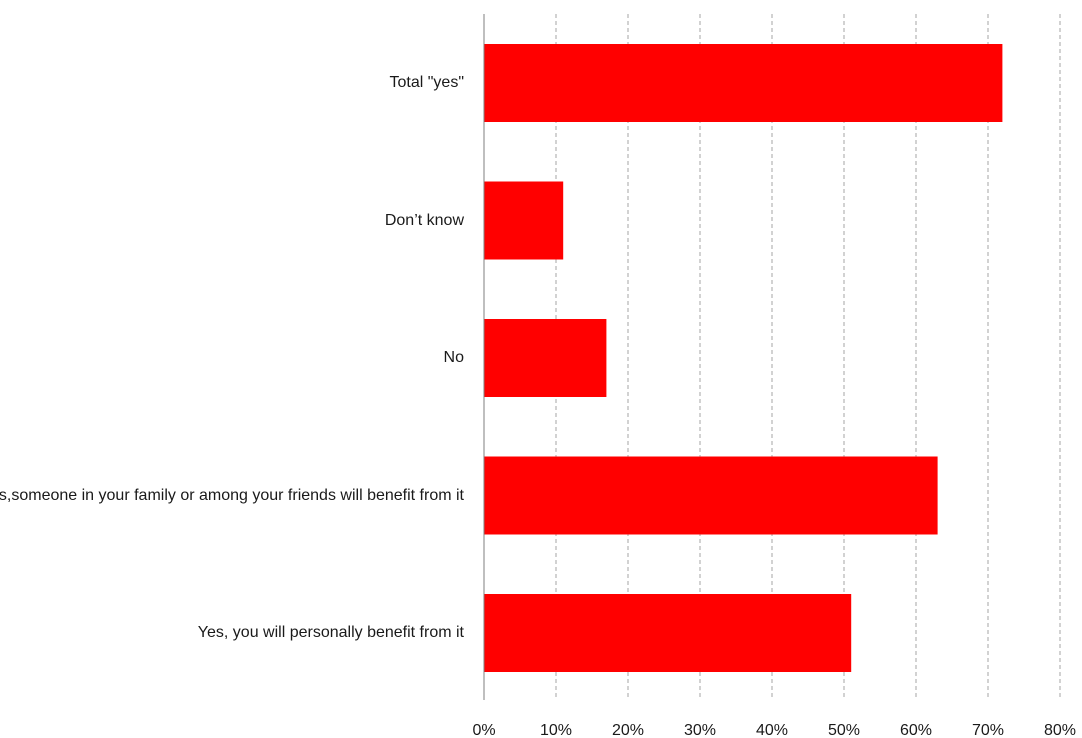 Image resolution: width=1082 pixels, height=738 pixels. What do you see at coordinates (424, 220) in the screenshot?
I see `category-label: Don’t know` at bounding box center [424, 220].